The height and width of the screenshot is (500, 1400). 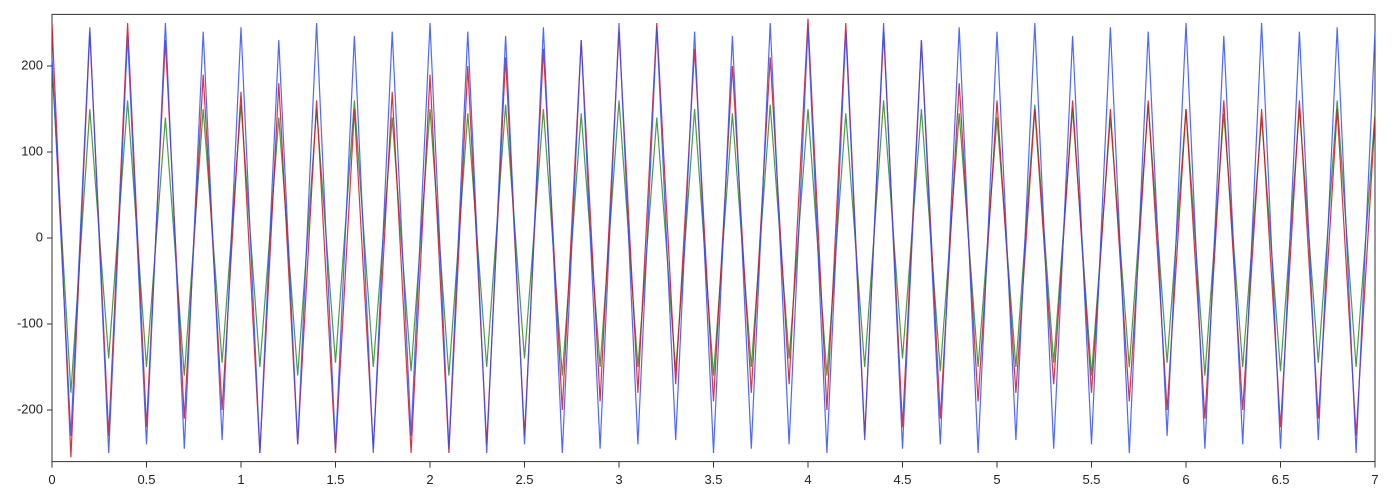 What do you see at coordinates (39, 236) in the screenshot?
I see `y-tick-label: 0` at bounding box center [39, 236].